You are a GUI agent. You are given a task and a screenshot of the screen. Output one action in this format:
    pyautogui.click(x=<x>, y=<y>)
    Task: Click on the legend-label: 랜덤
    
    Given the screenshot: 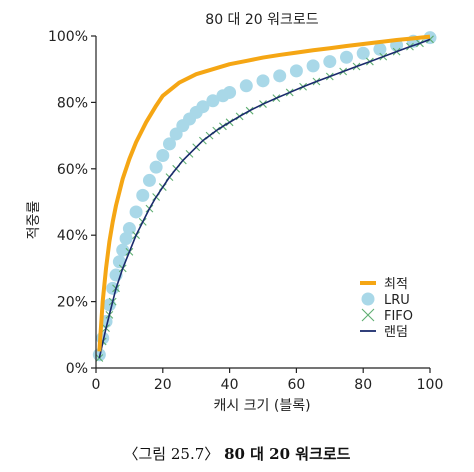 What is the action you would take?
    pyautogui.click(x=396, y=332)
    